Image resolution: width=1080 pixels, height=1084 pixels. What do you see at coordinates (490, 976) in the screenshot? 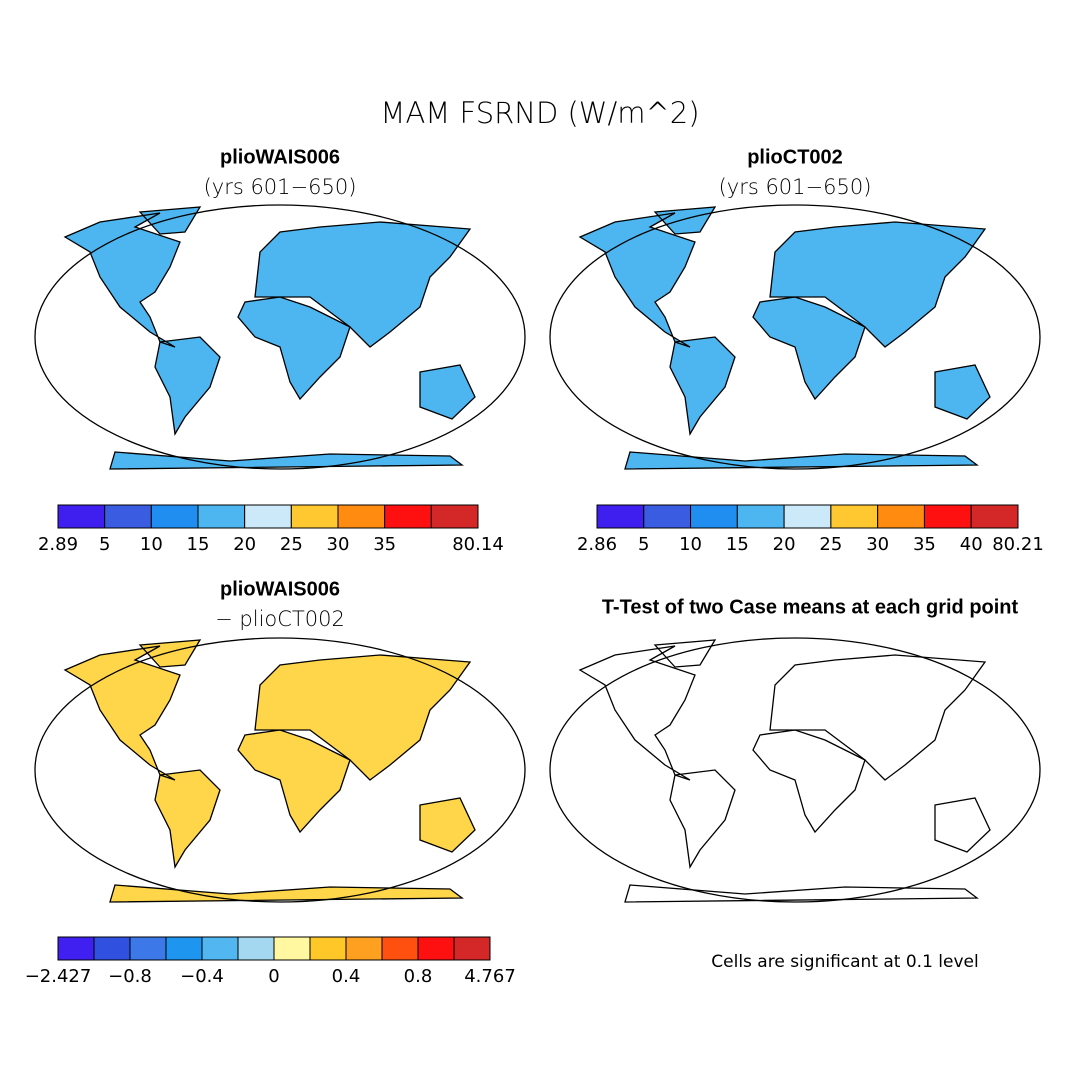
I see `colorbar-label: 4.767` at bounding box center [490, 976].